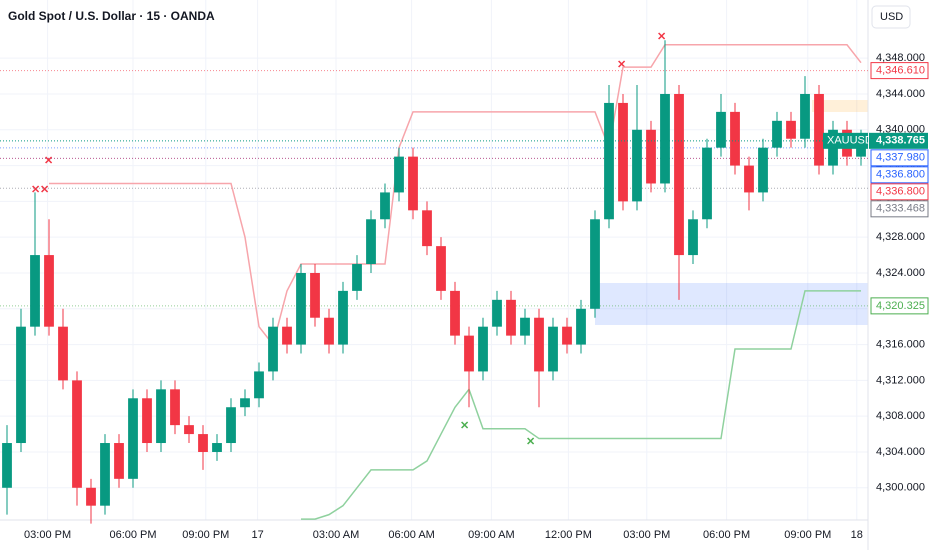 The image size is (932, 555). Describe the element at coordinates (257, 535) in the screenshot. I see `x-tick-label: 17` at that location.